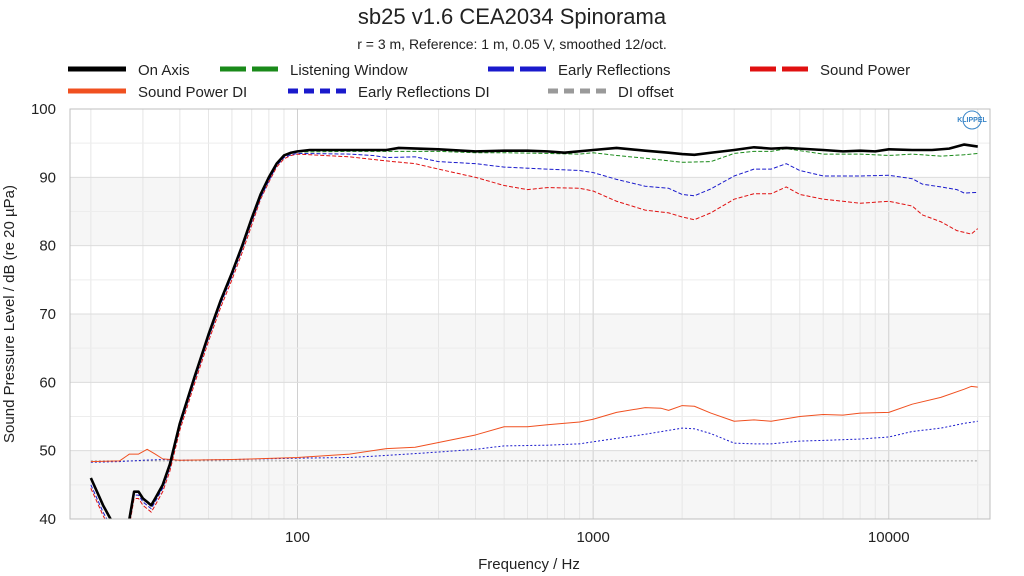  Describe the element at coordinates (349, 70) in the screenshot. I see `legend-label: Listening Window` at that location.